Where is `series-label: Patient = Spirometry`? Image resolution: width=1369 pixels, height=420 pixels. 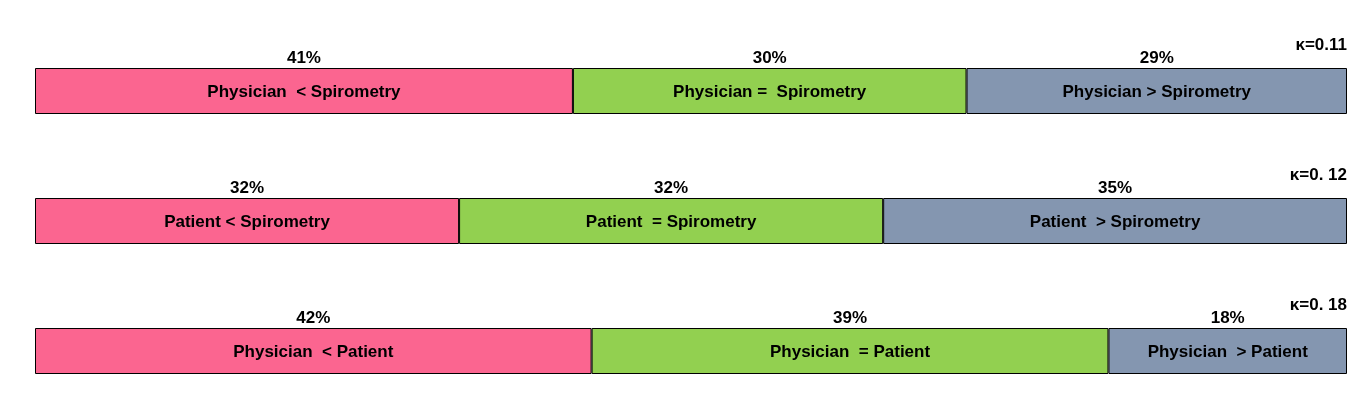 series-label: Patient = Spirometry is located at coordinates (671, 221).